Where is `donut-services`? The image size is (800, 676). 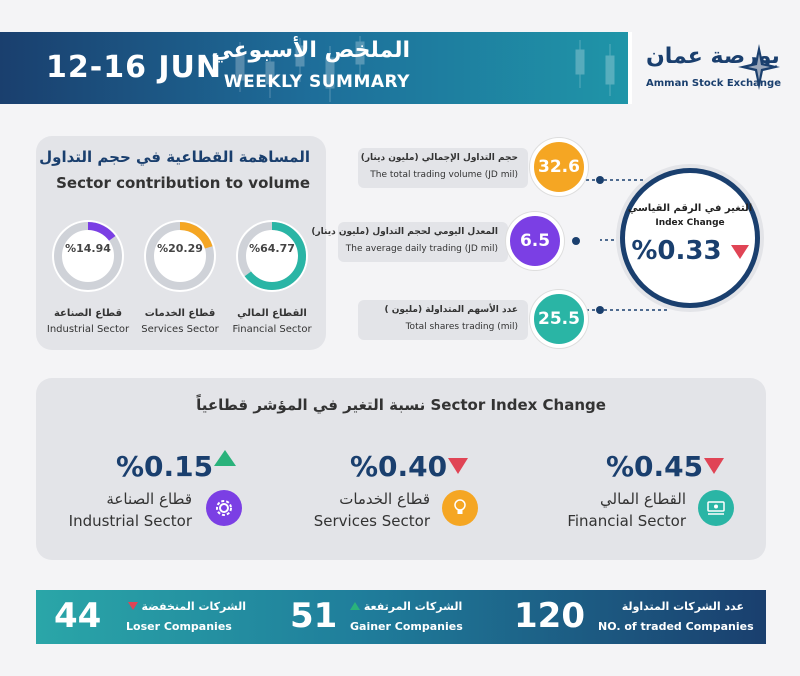
donut-services is located at coordinates (180, 256).